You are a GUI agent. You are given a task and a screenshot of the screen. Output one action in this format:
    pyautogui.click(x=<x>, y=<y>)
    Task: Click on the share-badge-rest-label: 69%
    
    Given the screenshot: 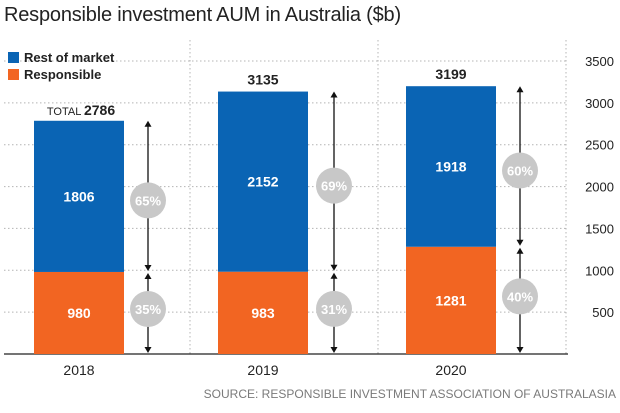 What is the action you would take?
    pyautogui.click(x=334, y=186)
    